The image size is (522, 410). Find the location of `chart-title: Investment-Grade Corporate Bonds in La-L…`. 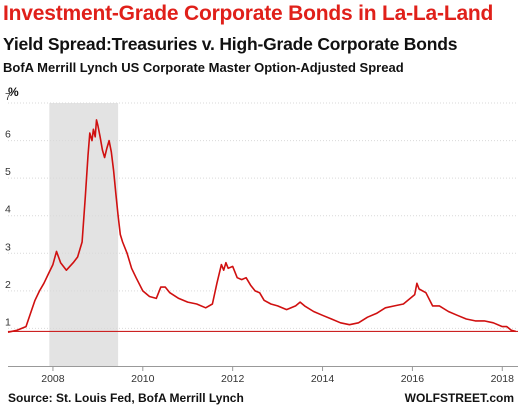

chart-title: Investment-Grade Corporate Bonds in La-L… is located at coordinates (248, 13).